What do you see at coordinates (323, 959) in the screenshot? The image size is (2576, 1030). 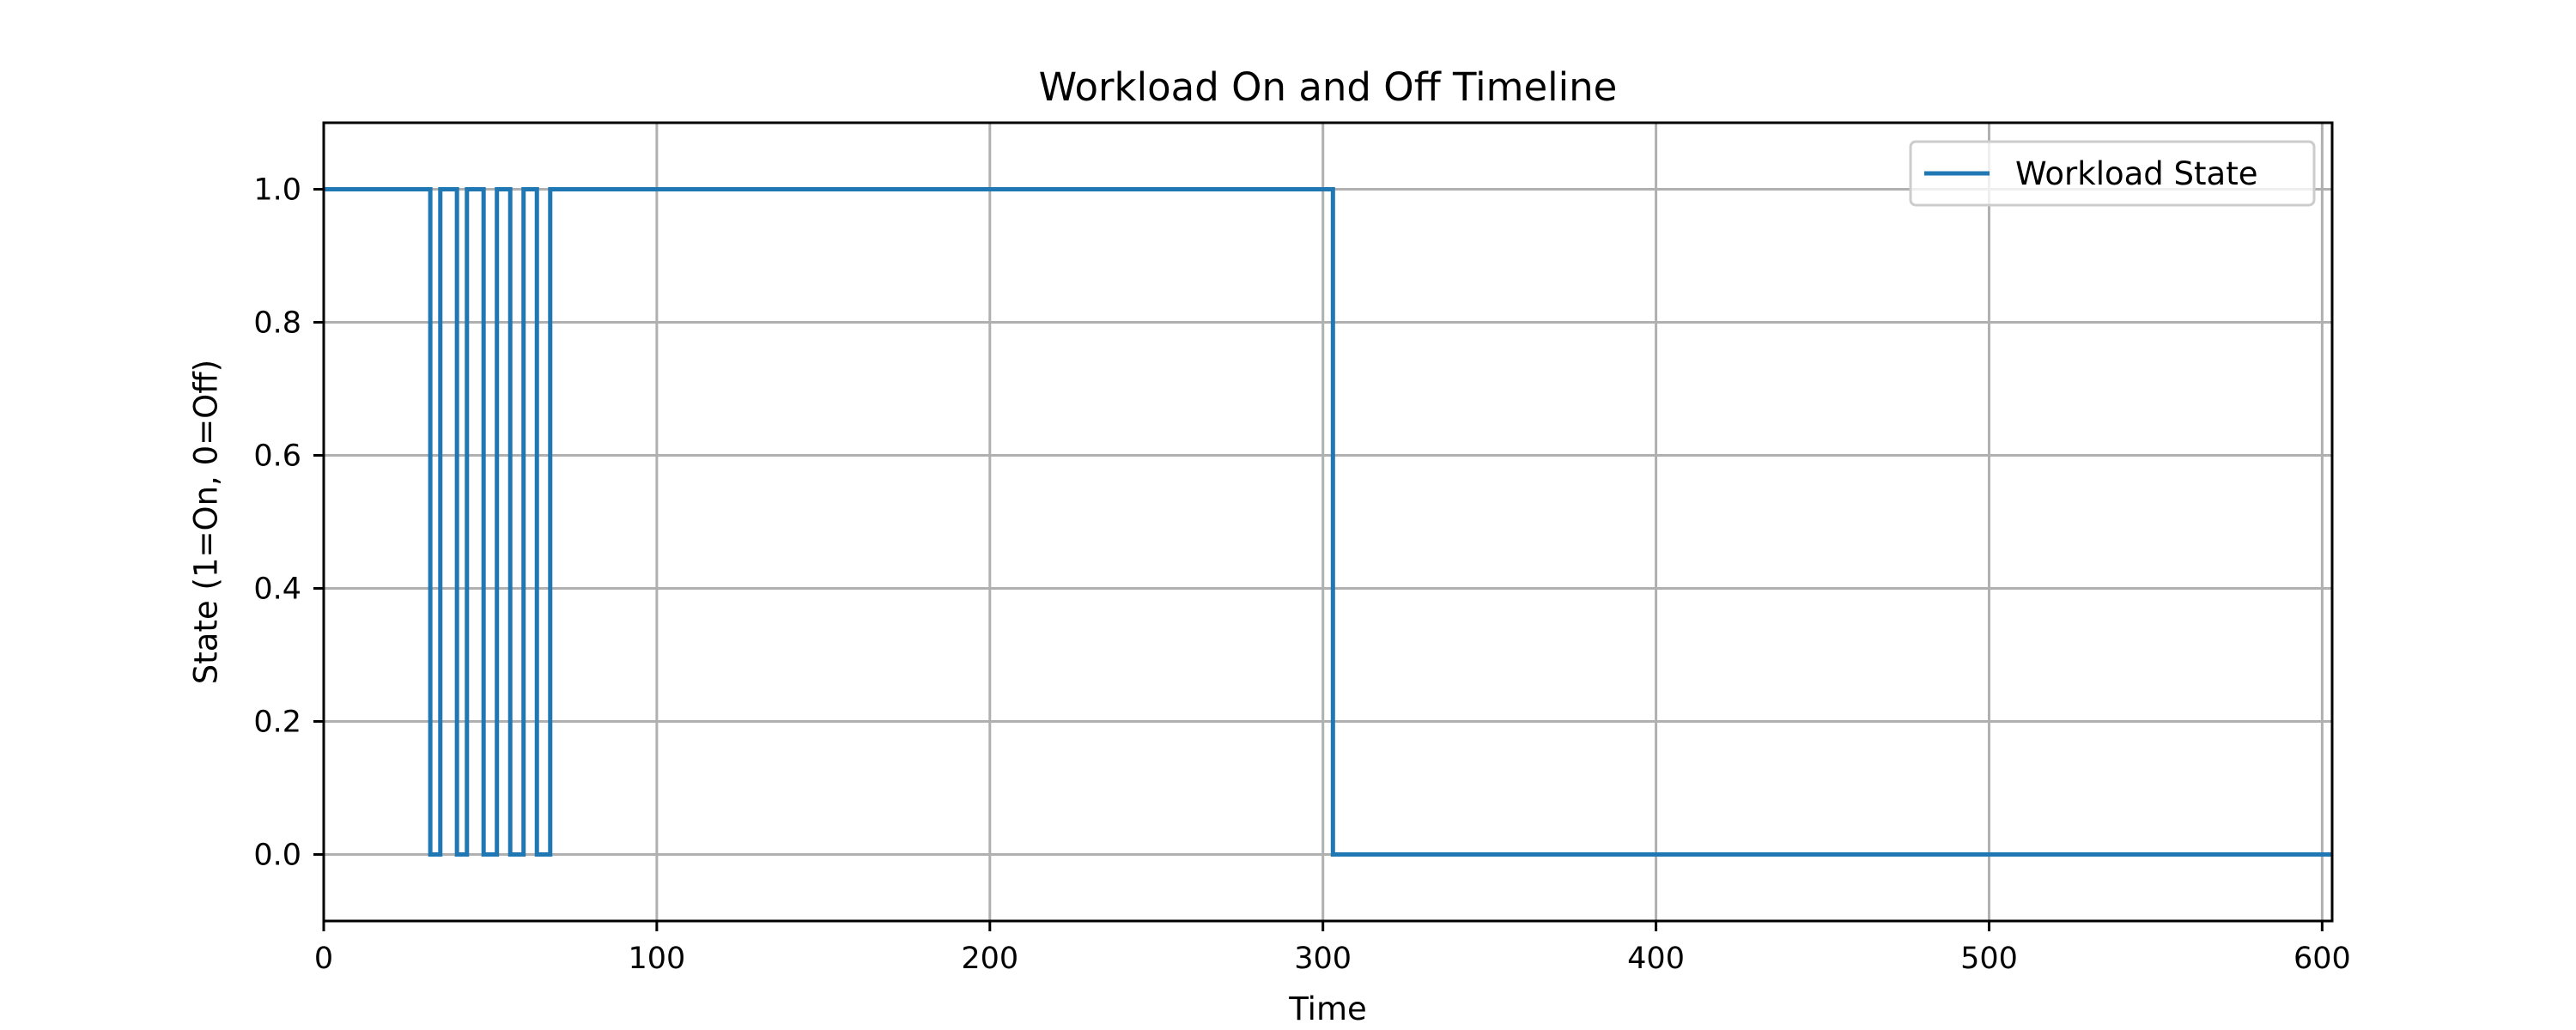 I see `x-tick-label: 0` at bounding box center [323, 959].